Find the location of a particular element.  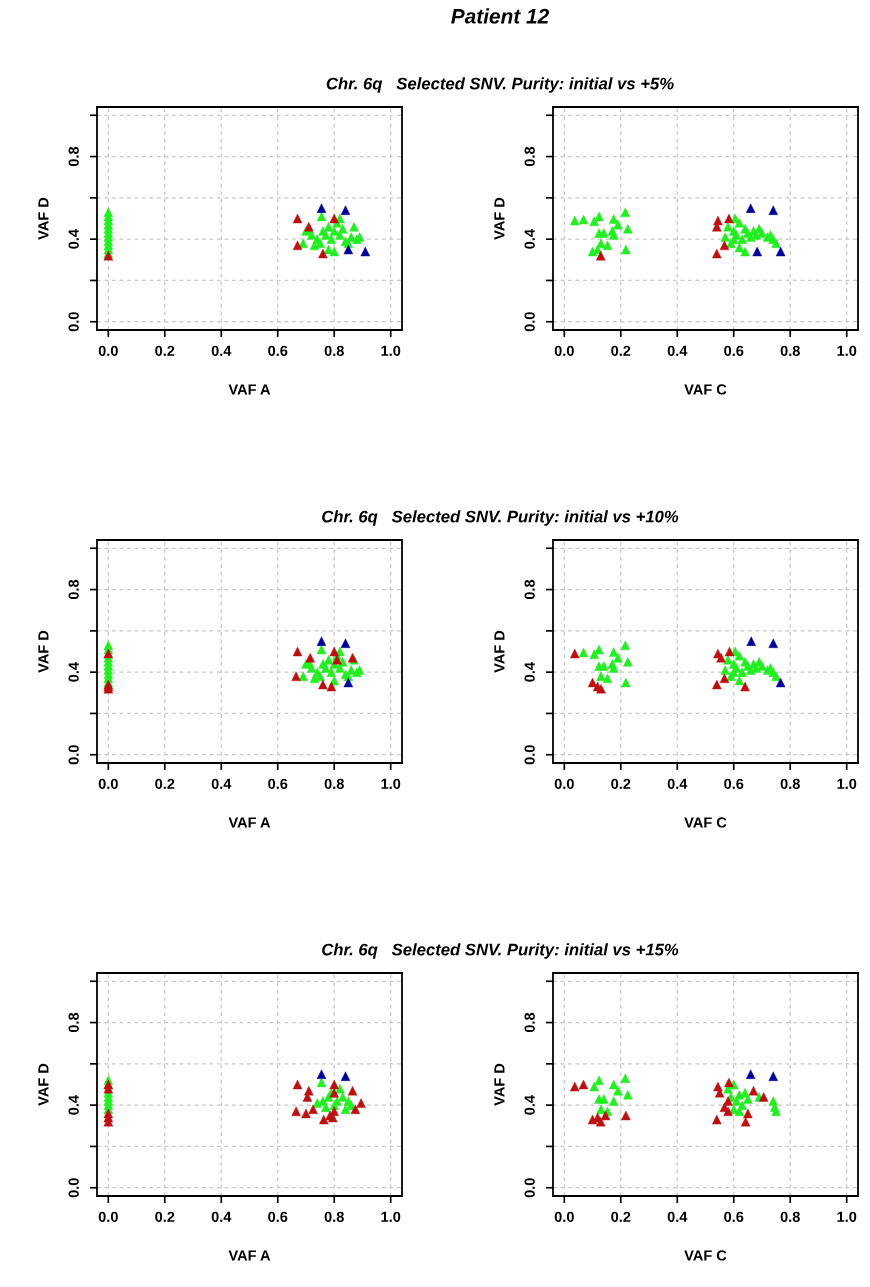

chart-title: Chr. 6q Selected SNV. Purity: initial vs +10% is located at coordinates (500, 518).